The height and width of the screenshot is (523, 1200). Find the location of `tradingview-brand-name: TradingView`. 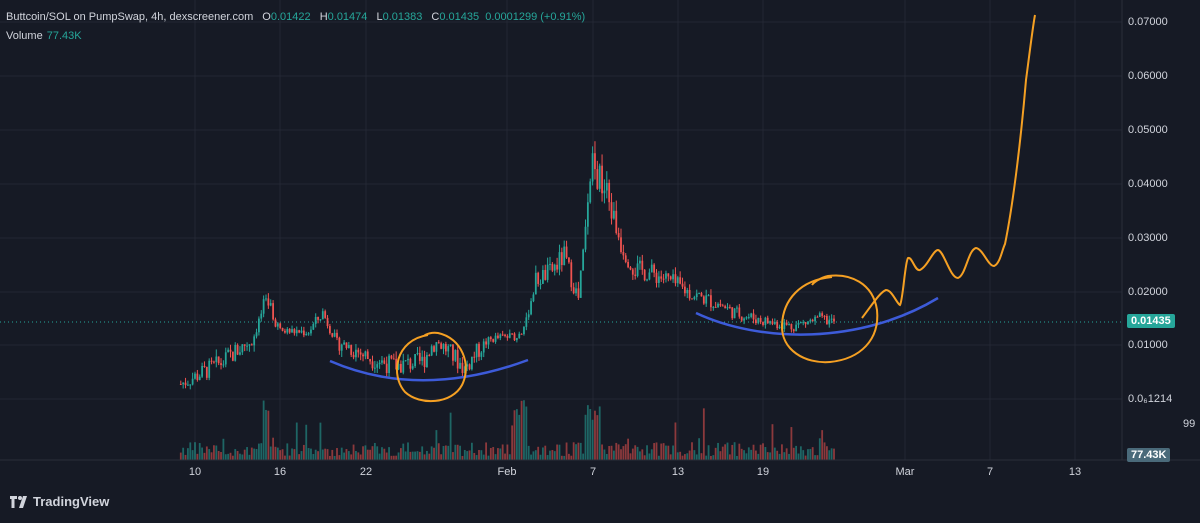

tradingview-brand-name: TradingView is located at coordinates (71, 501).